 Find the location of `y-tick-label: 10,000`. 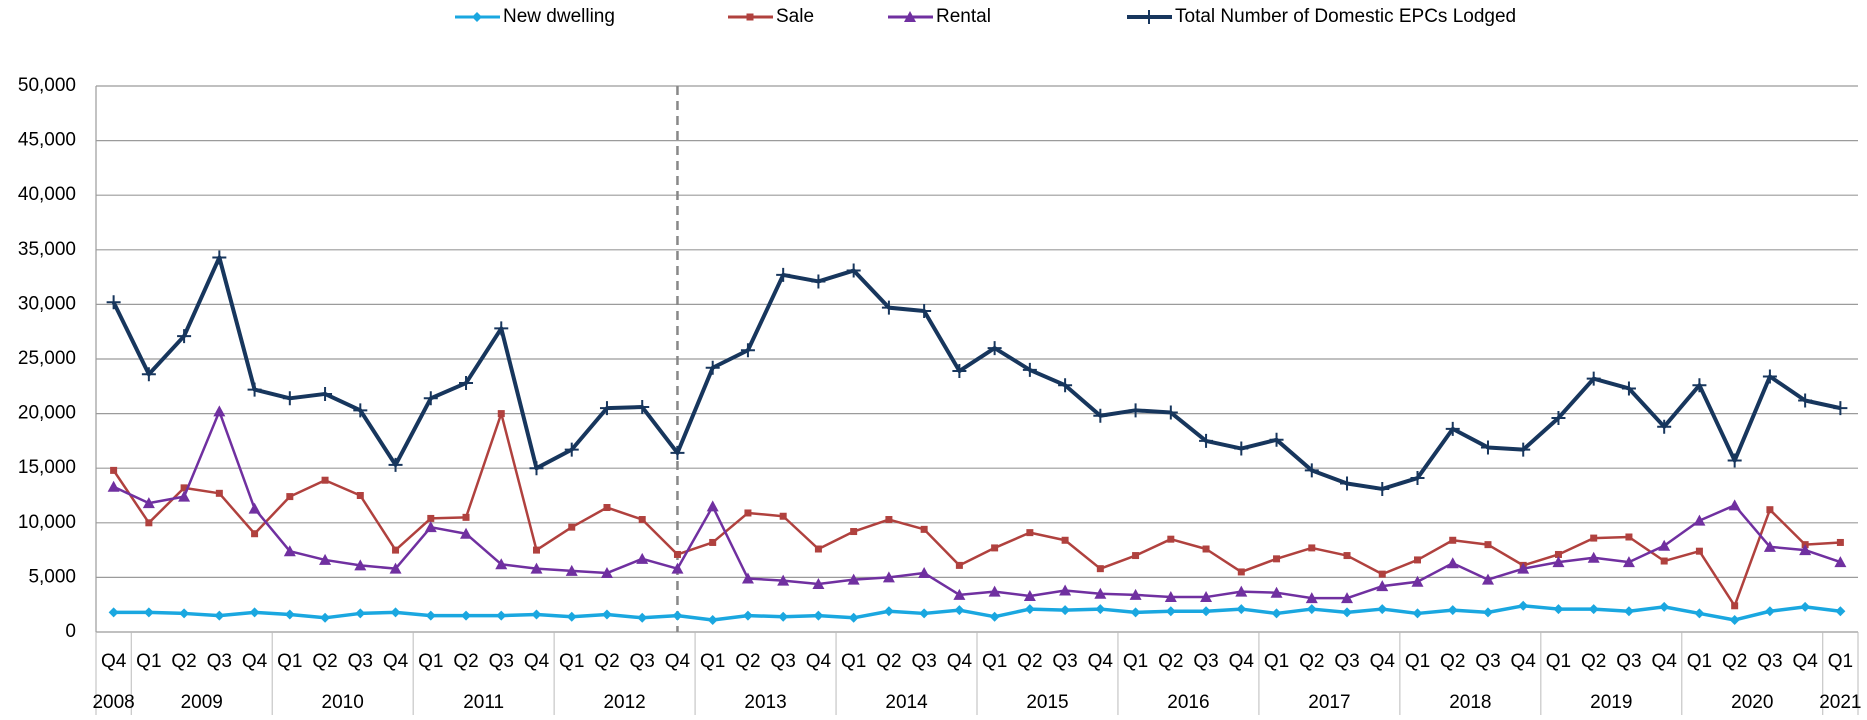

y-tick-label: 10,000 is located at coordinates (47, 522).